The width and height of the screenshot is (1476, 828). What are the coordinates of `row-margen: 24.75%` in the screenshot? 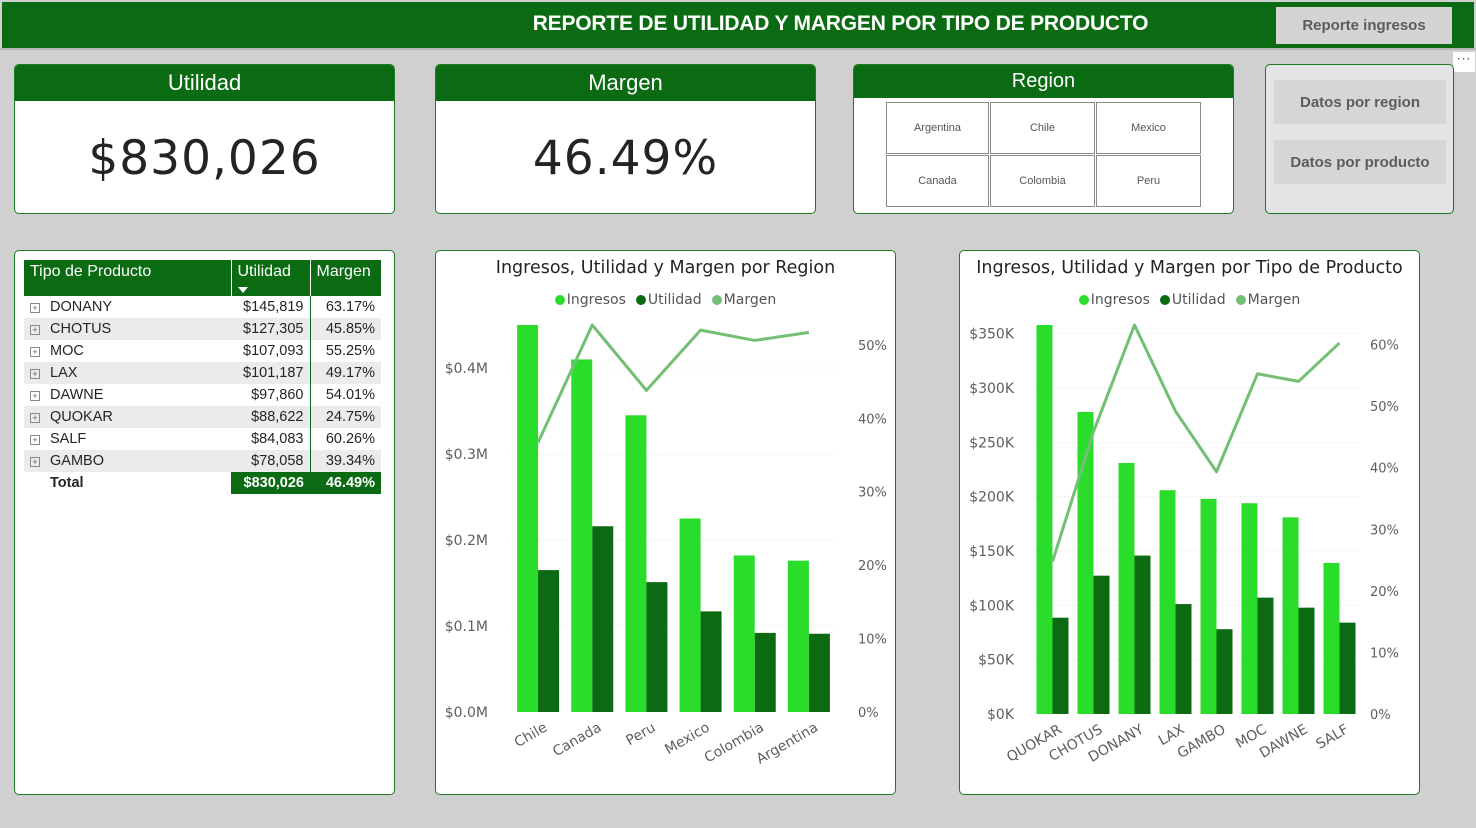 It's located at (345, 417).